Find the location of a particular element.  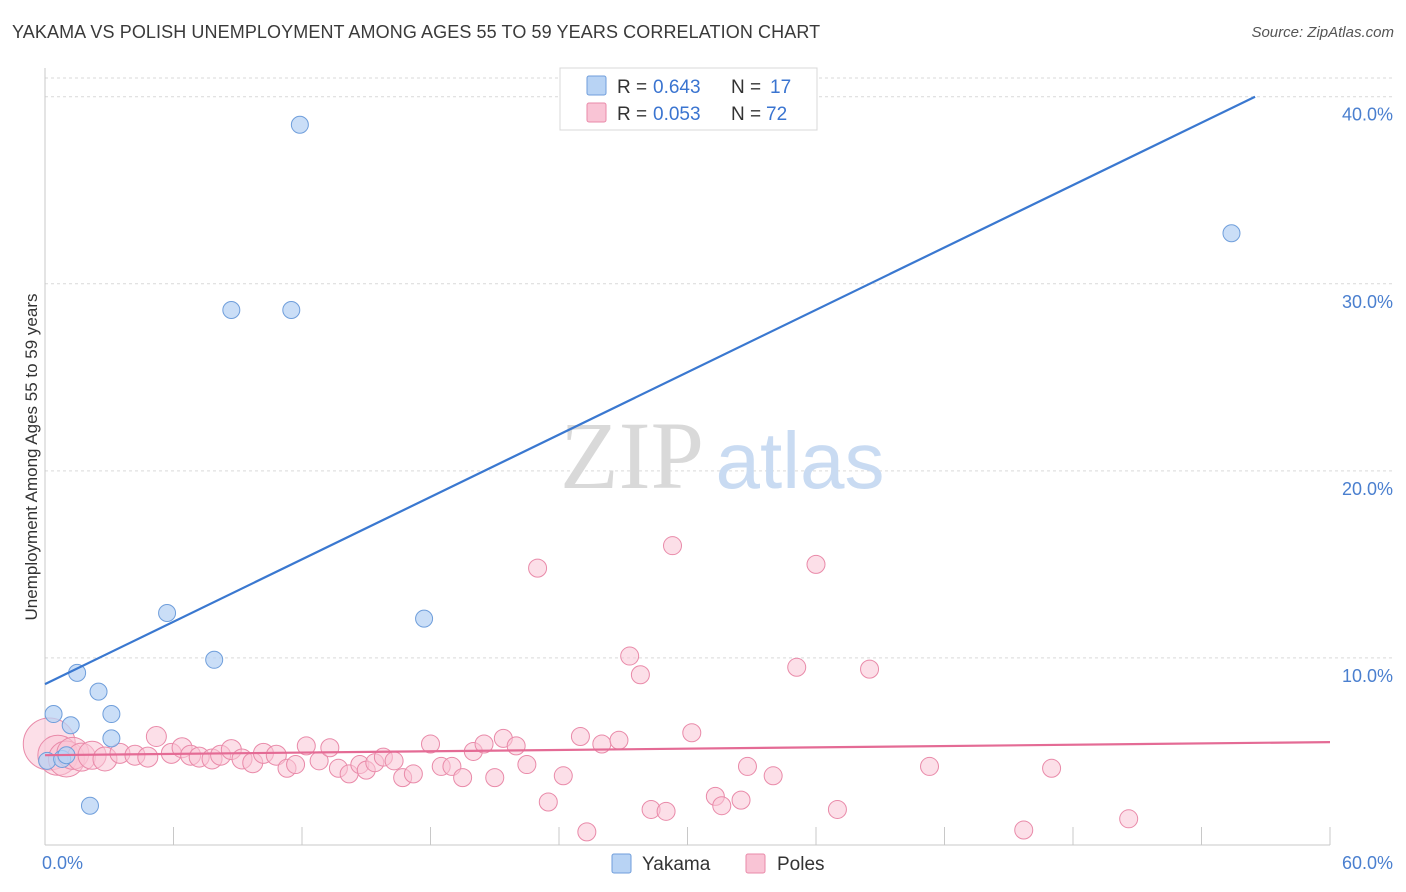

x-tick-label-1: 60.0% is located at coordinates (1367, 863).